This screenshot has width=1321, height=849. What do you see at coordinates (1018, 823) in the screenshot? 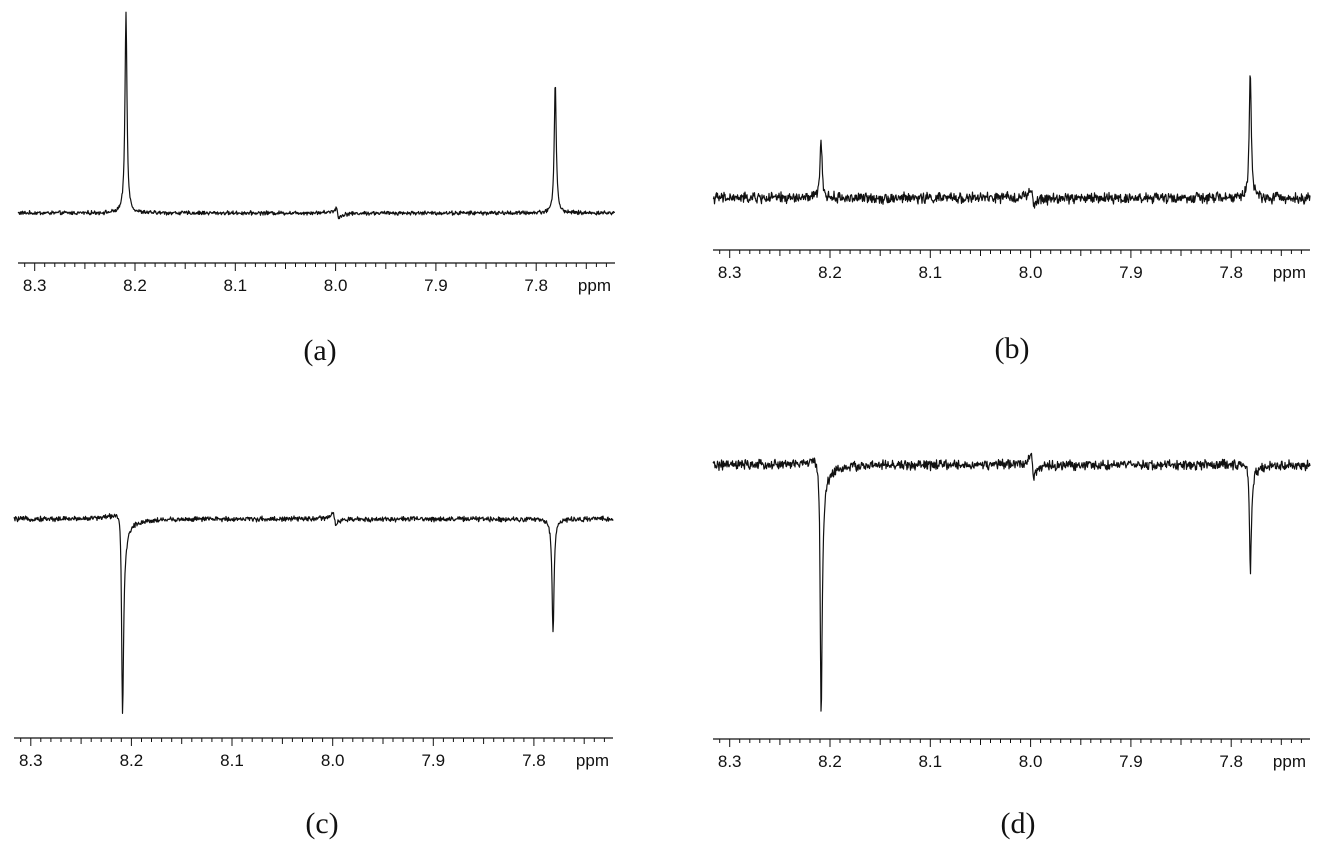
I see `panel-label: (d)` at bounding box center [1018, 823].